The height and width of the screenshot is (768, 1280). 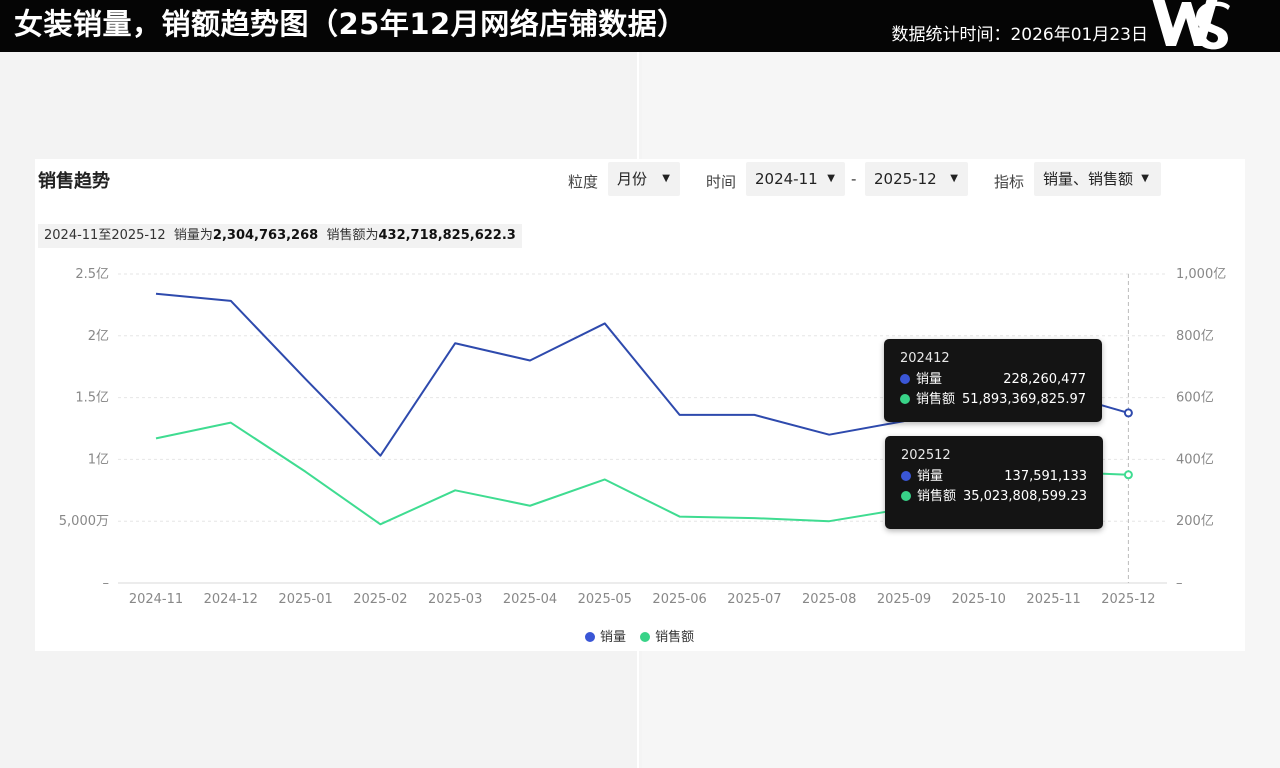 What do you see at coordinates (1128, 475) in the screenshot?
I see `sales-point` at bounding box center [1128, 475].